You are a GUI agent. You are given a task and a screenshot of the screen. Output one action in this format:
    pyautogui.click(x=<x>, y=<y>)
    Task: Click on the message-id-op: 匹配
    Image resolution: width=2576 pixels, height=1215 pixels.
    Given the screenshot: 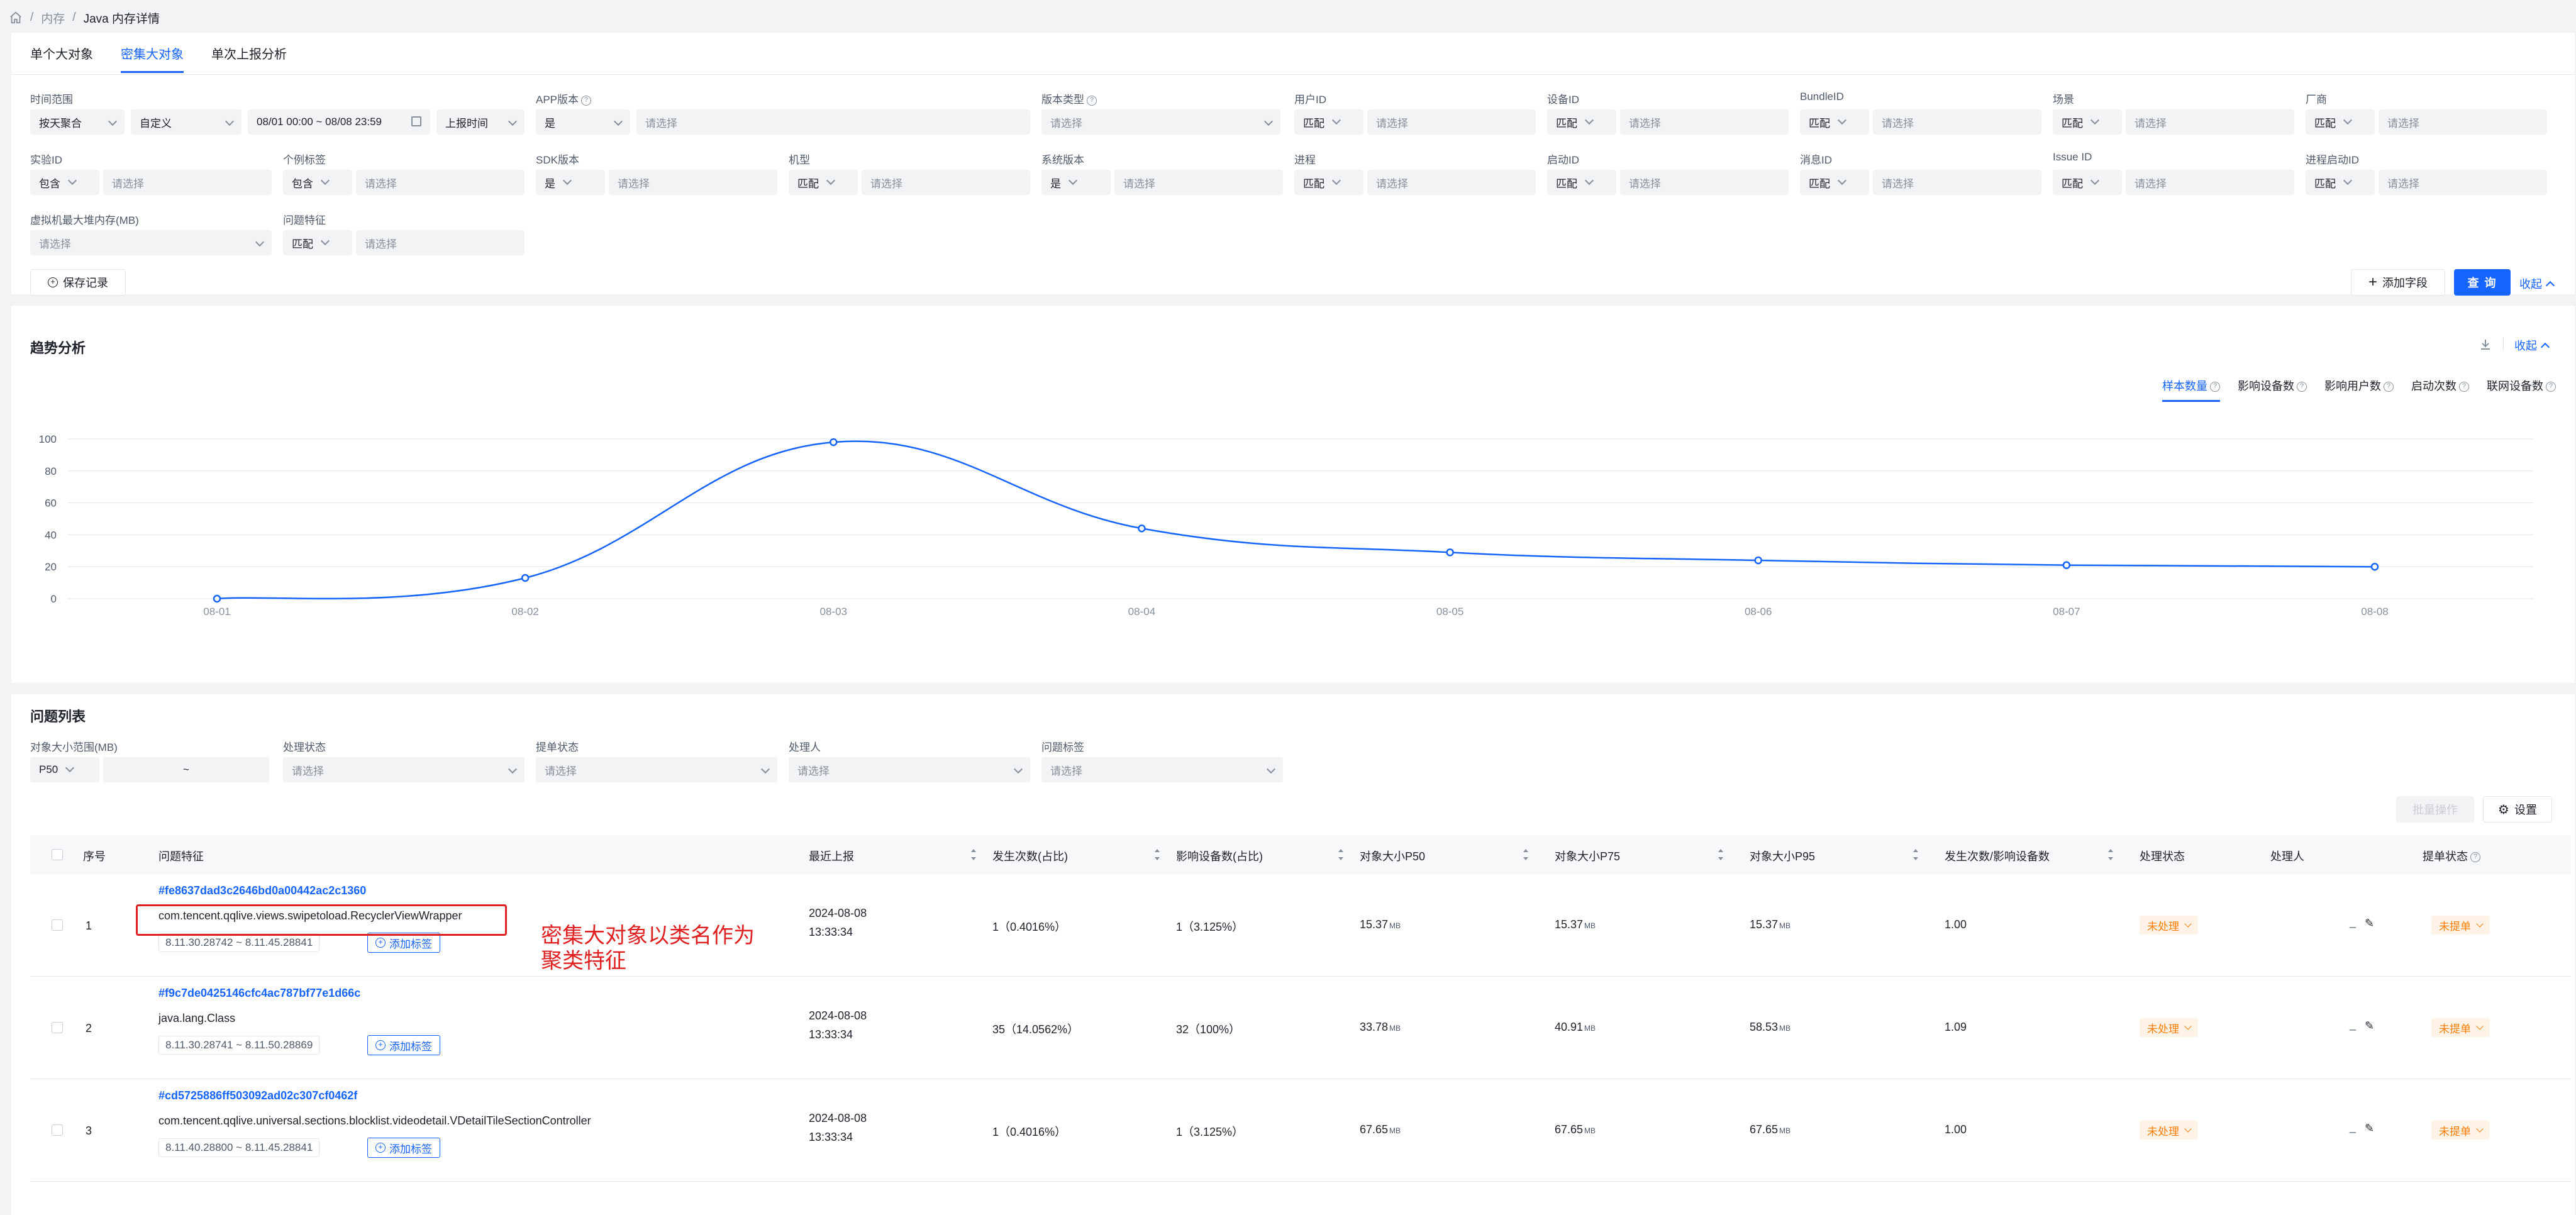 What is the action you would take?
    pyautogui.click(x=1834, y=182)
    